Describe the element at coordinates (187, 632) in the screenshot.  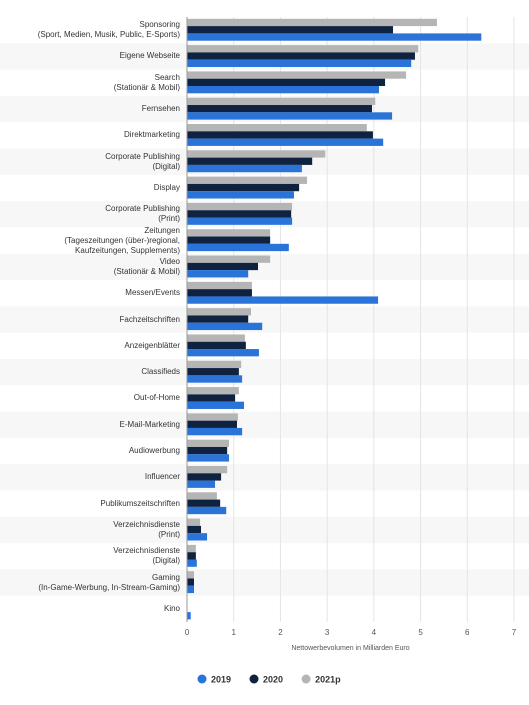
I see `x-tick-label: 0` at that location.